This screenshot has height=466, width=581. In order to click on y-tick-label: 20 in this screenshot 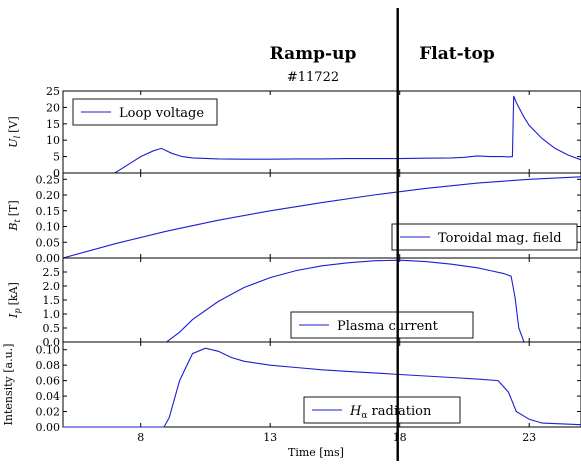, I will do `click(53, 107)`.